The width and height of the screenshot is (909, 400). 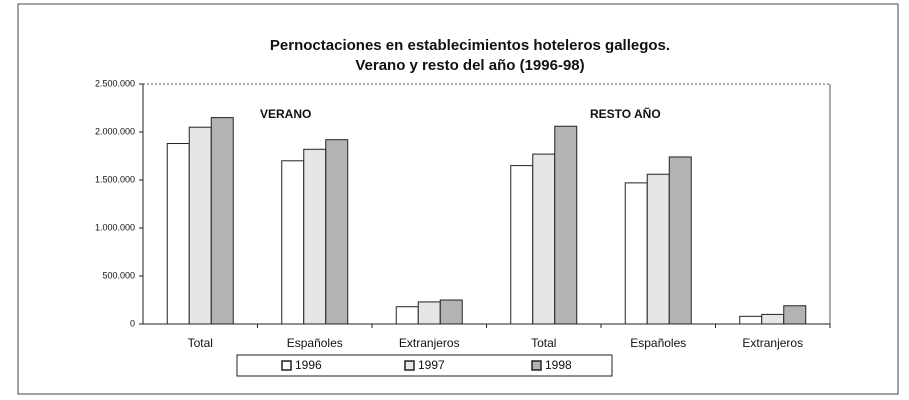 I want to click on y-tick-label: 0, so click(x=132, y=323).